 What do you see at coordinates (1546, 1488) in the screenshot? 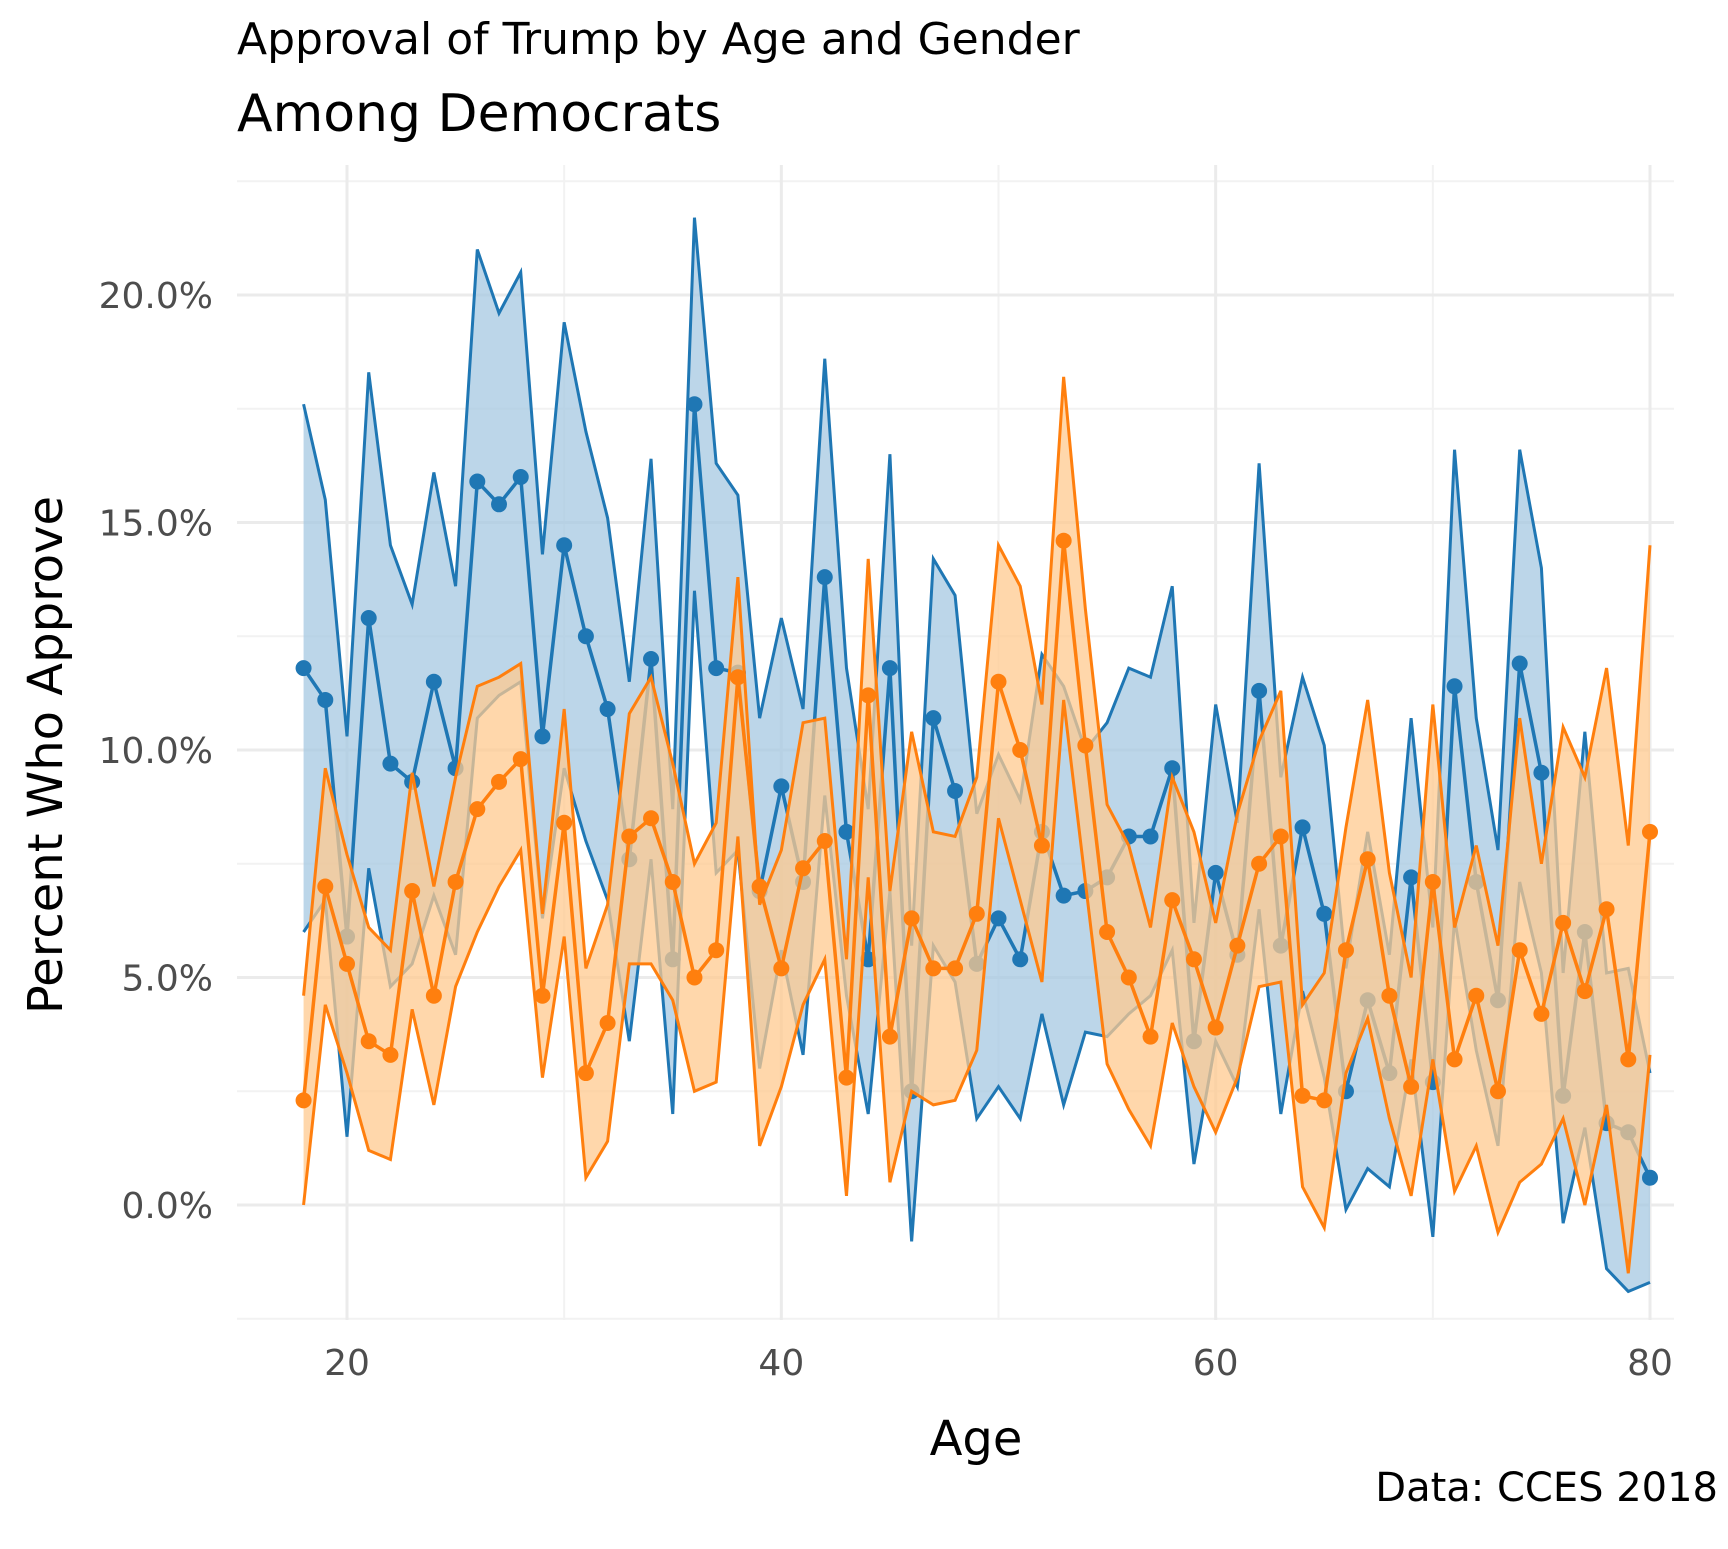
I see `chart-caption: Data: CCES 2018` at bounding box center [1546, 1488].